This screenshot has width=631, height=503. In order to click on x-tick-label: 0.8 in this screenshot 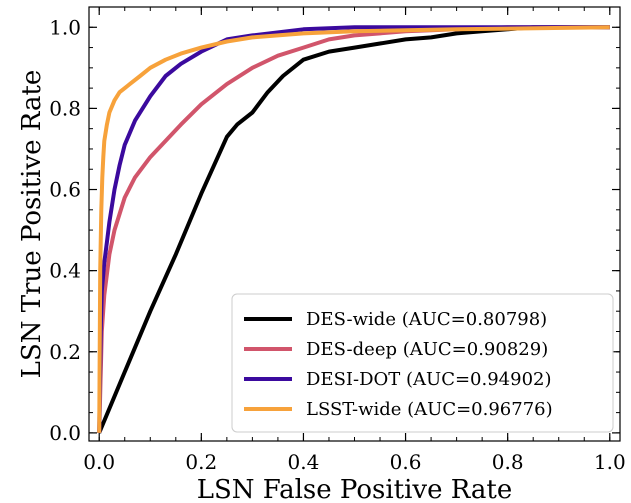, I will do `click(508, 462)`.